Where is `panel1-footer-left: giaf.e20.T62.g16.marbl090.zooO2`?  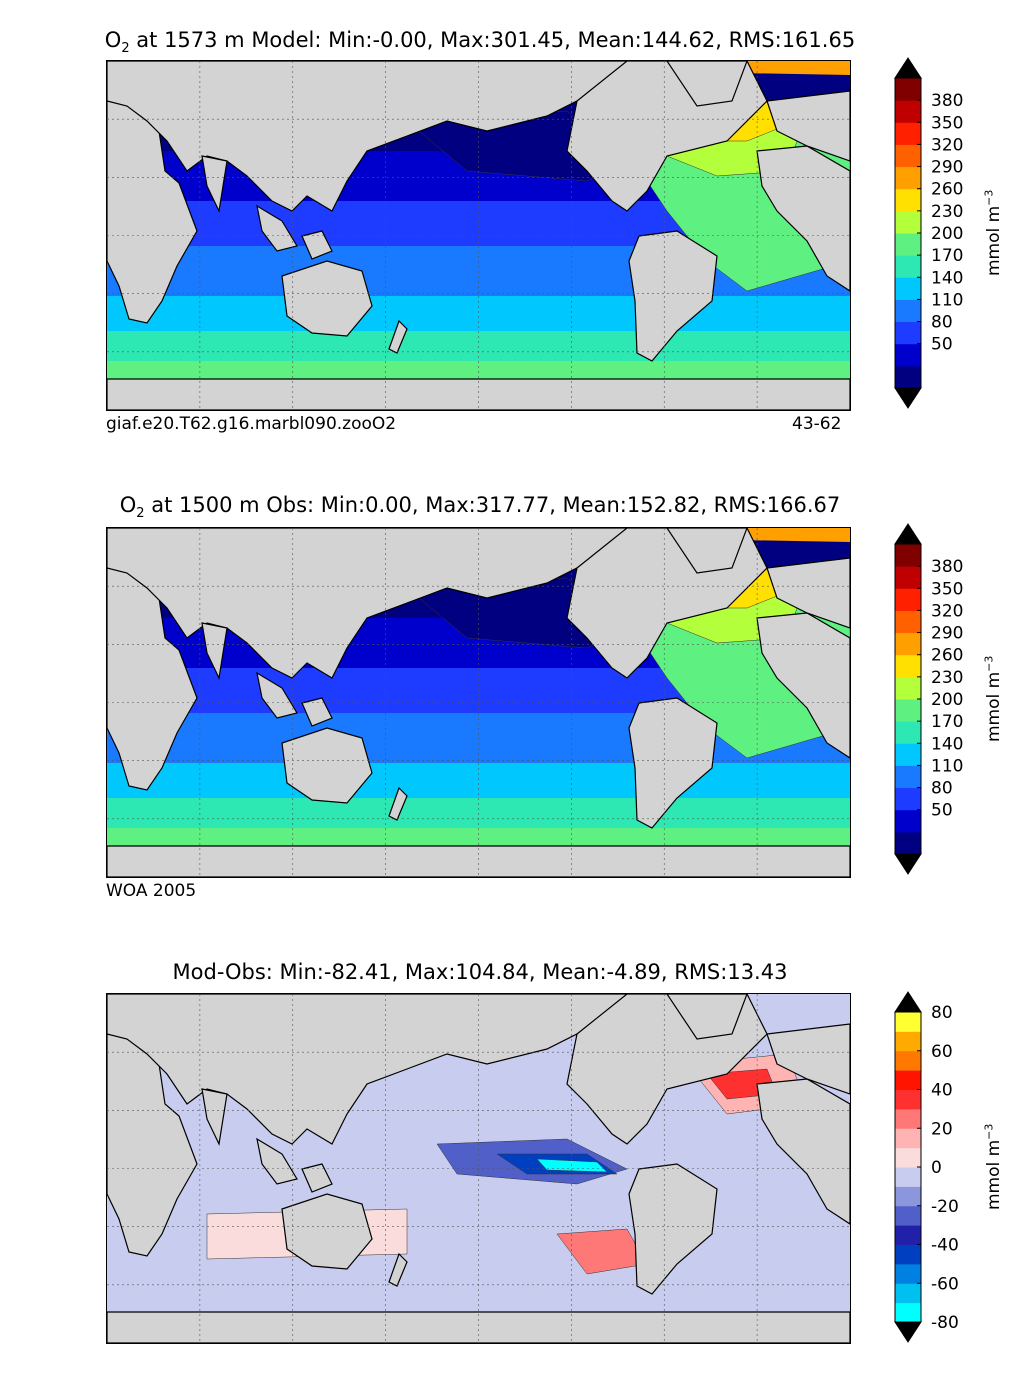 panel1-footer-left: giaf.e20.T62.g16.marbl090.zooO2 is located at coordinates (251, 424).